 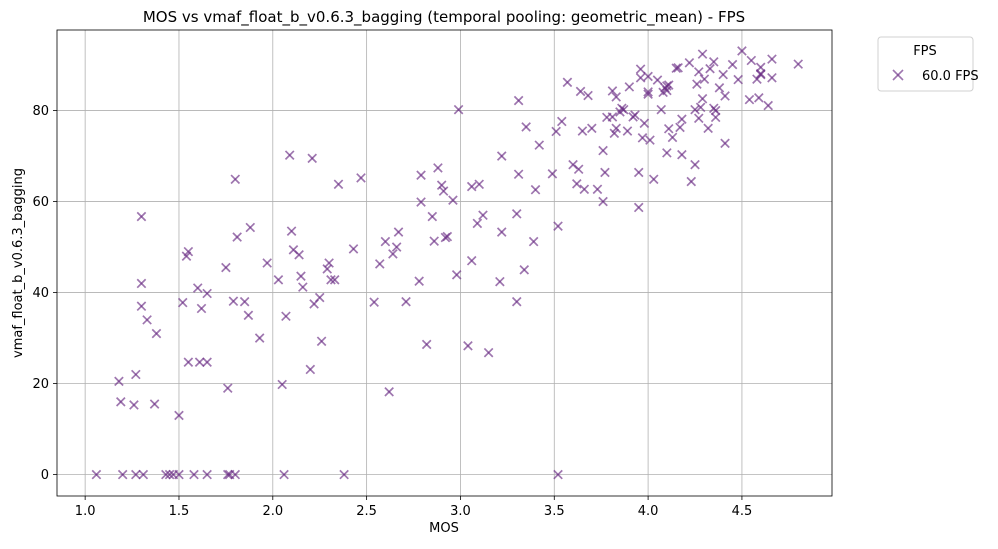 I want to click on legend: FPS 60.0 FPS, so click(x=928, y=64).